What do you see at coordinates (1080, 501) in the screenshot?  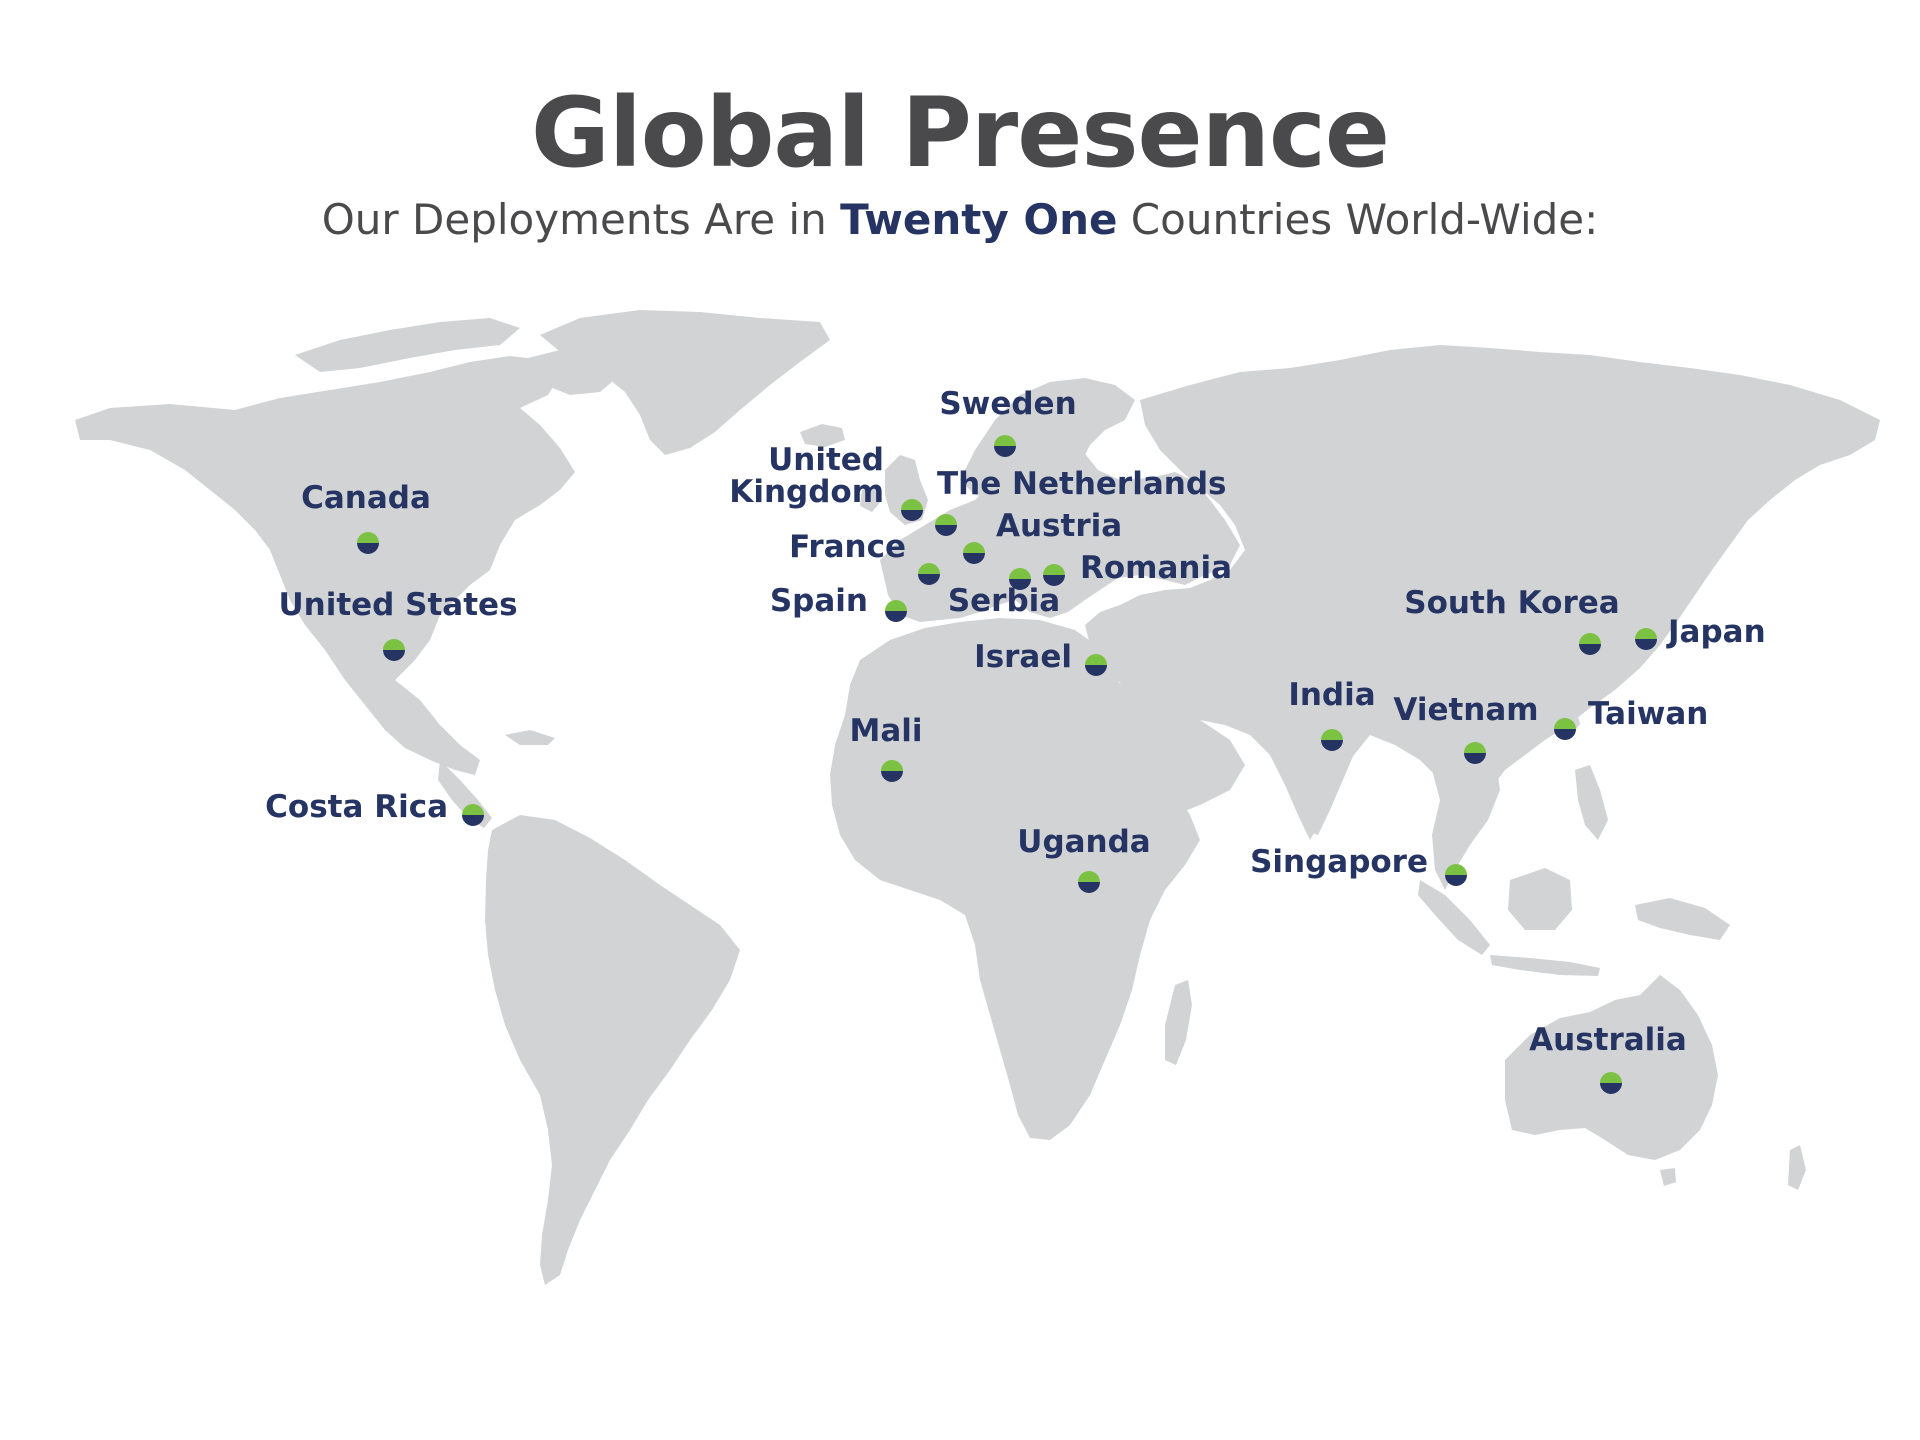 I see `marker-the-netherlands: The Netherlands` at bounding box center [1080, 501].